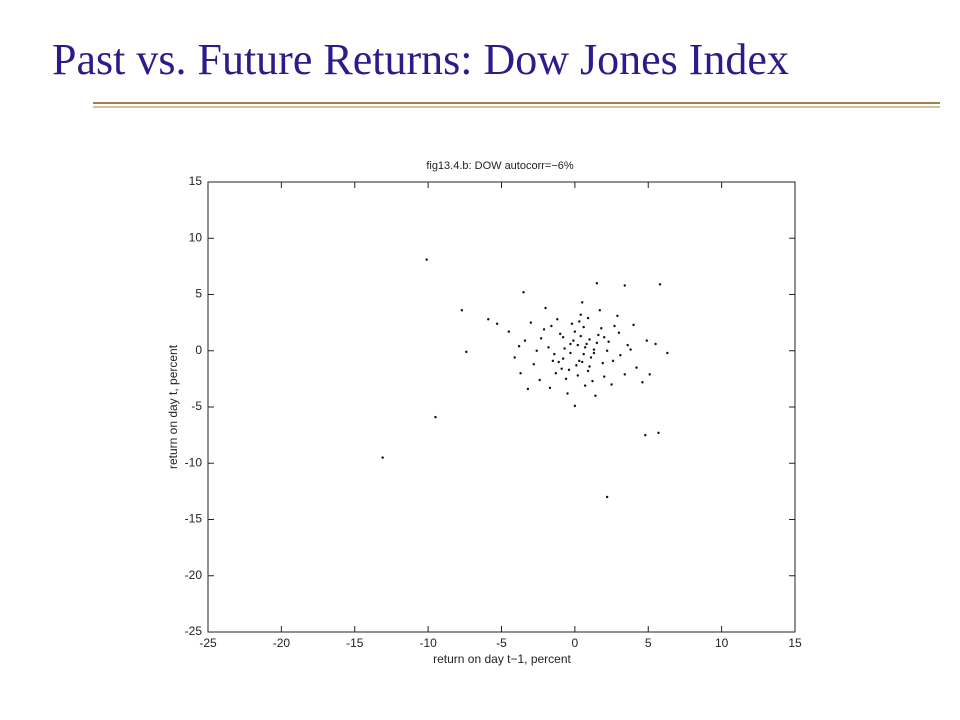 The width and height of the screenshot is (960, 720). Describe the element at coordinates (194, 519) in the screenshot. I see `y-tick-label: -15` at that location.